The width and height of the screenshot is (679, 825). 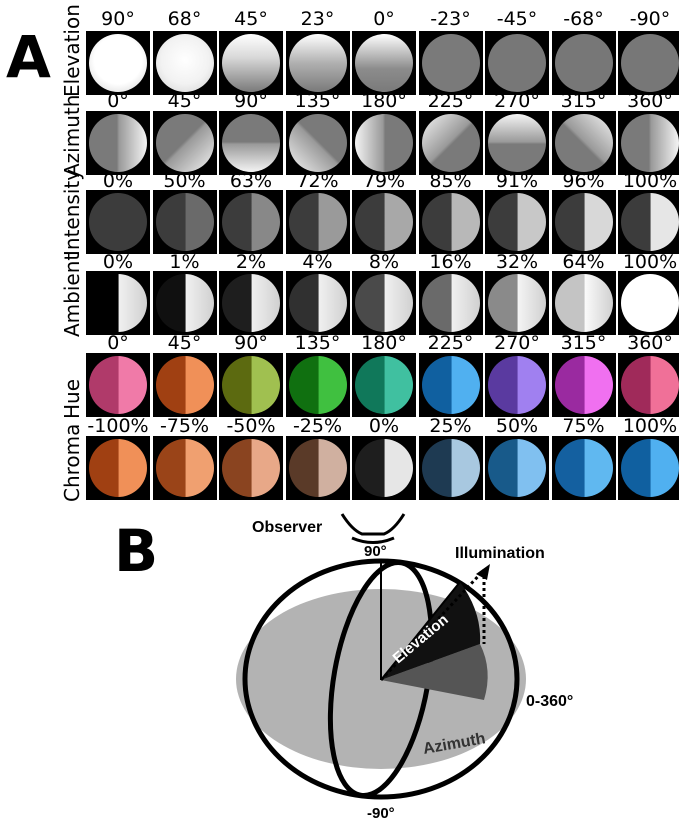 I want to click on tick-label-elevation: -90°, so click(x=650, y=19).